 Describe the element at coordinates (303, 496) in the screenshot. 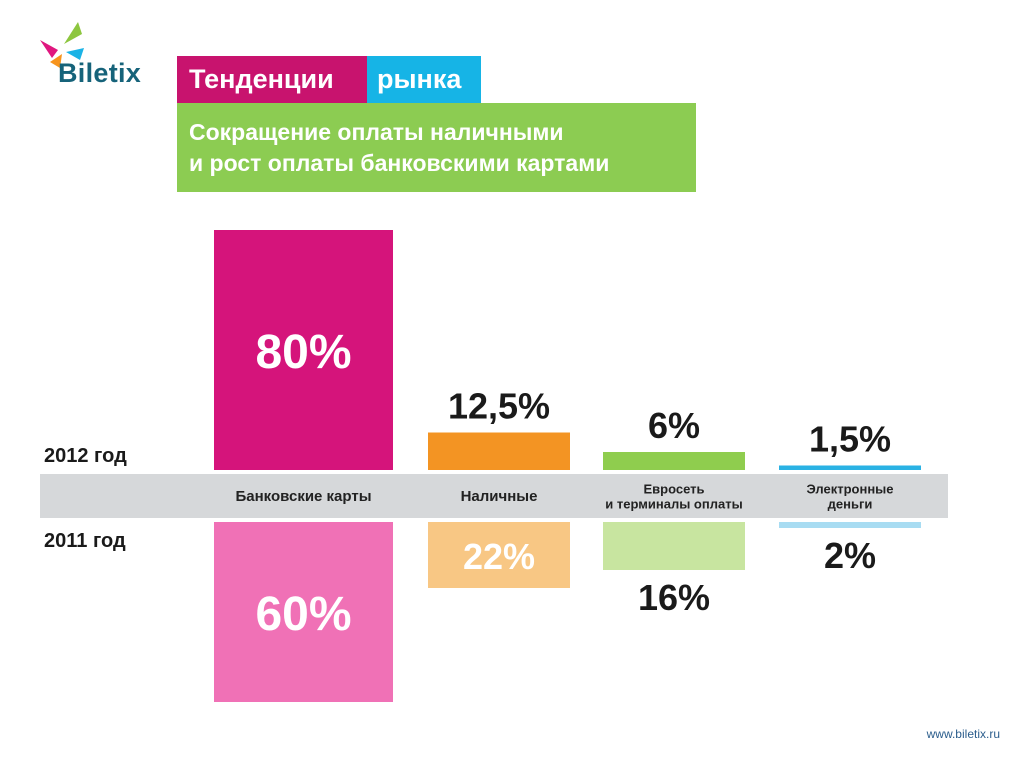

I see `category-label-0-0: Банковские карты` at that location.